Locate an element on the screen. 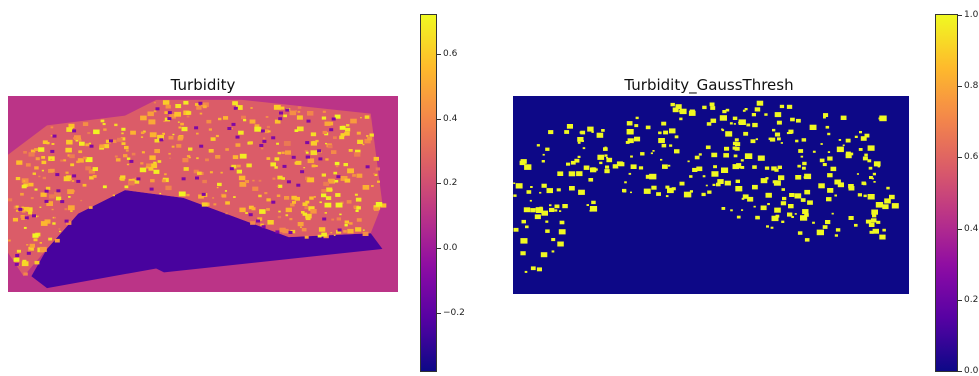 This screenshot has width=979, height=376. colorbar-1-tick-label: 0.4 is located at coordinates (971, 228).